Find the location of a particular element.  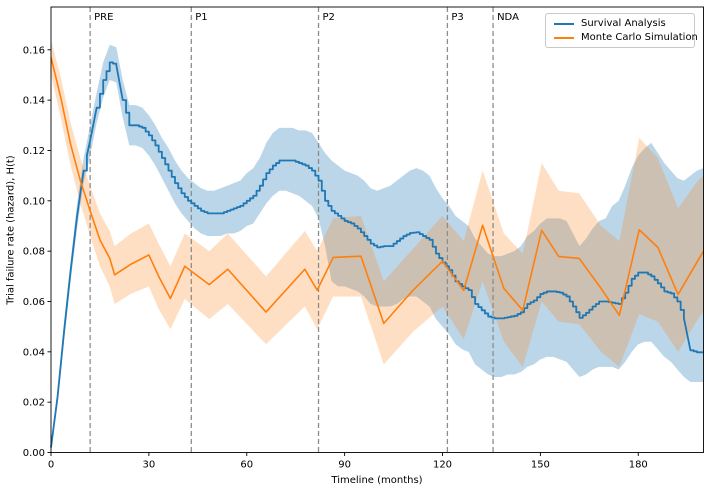

x-tick-label: 0 is located at coordinates (51, 465).